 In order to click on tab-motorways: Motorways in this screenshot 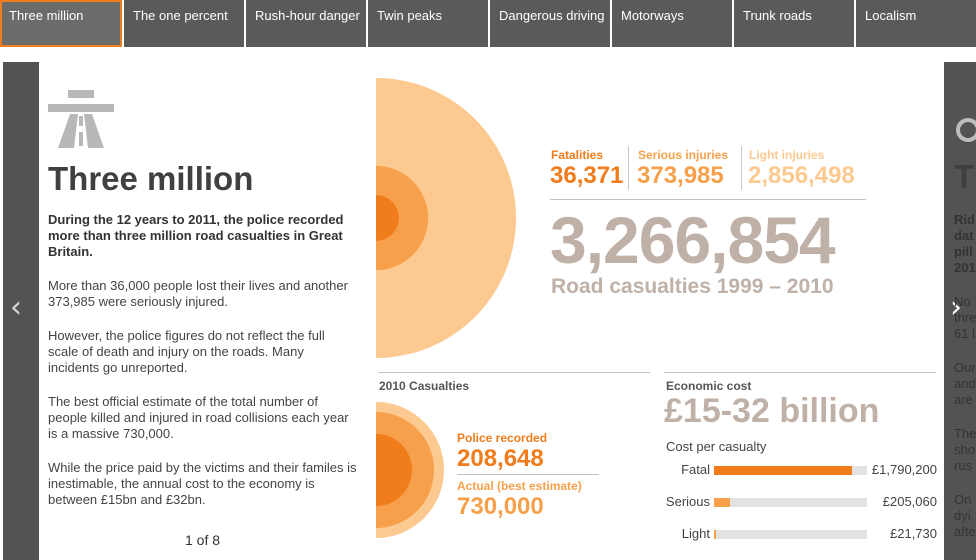, I will do `click(672, 23)`.